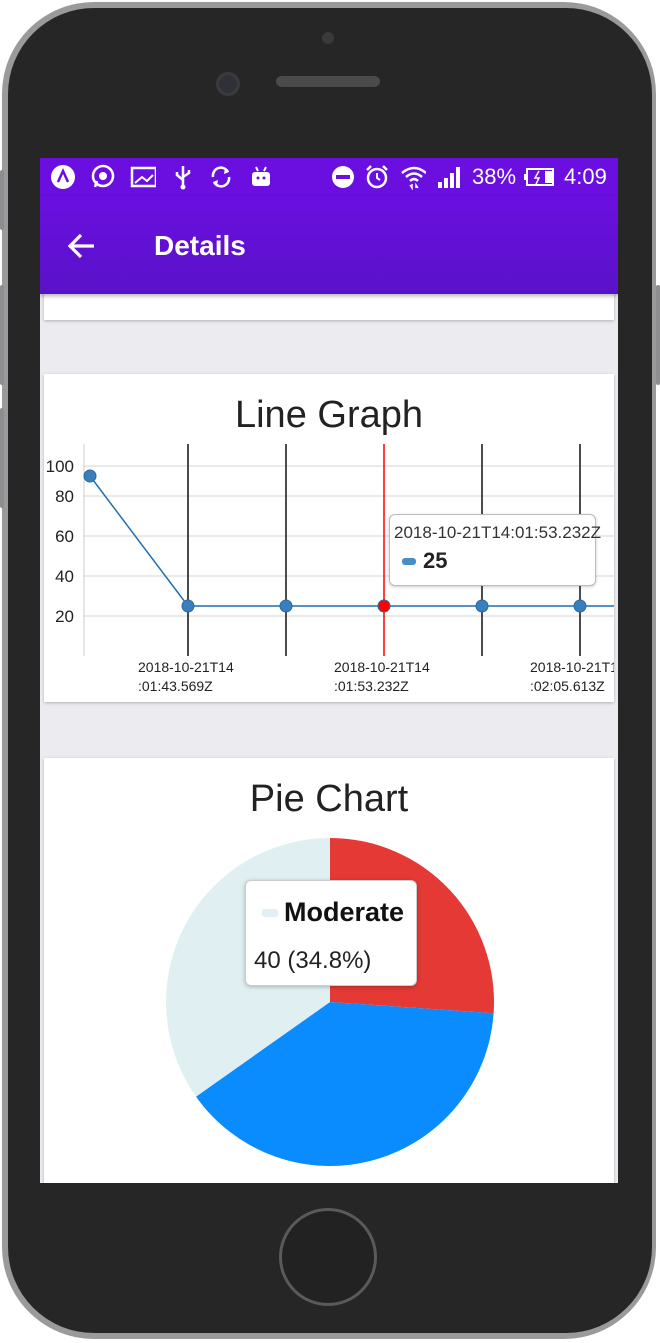 The width and height of the screenshot is (660, 1343). I want to click on status-bar: 38% 4:09, so click(329, 177).